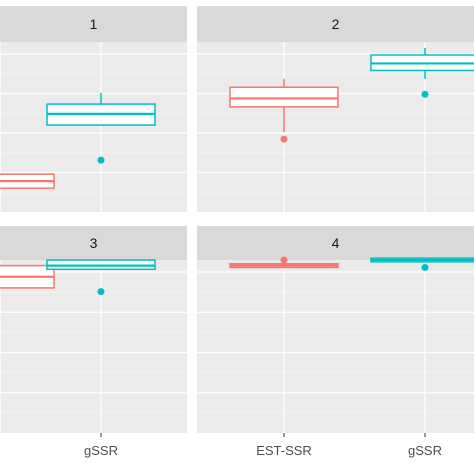  I want to click on x-tick-label-est-ssr: EST-SSR, so click(284, 450).